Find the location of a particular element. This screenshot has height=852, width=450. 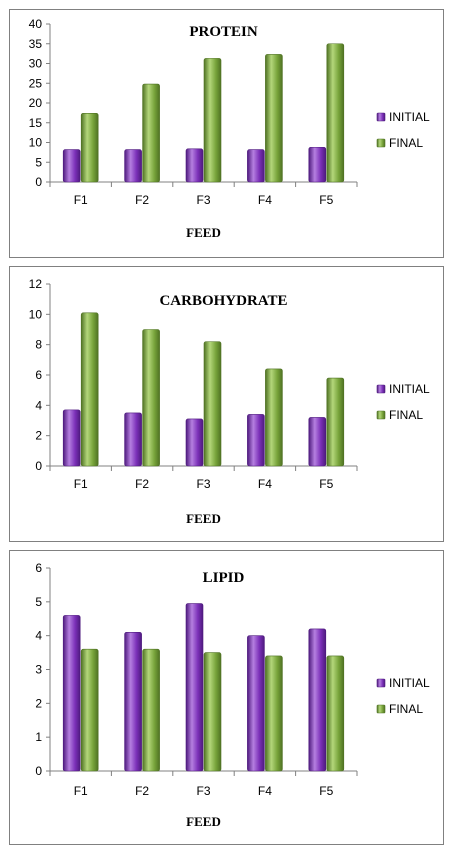

chart-title: LIPID is located at coordinates (224, 578).